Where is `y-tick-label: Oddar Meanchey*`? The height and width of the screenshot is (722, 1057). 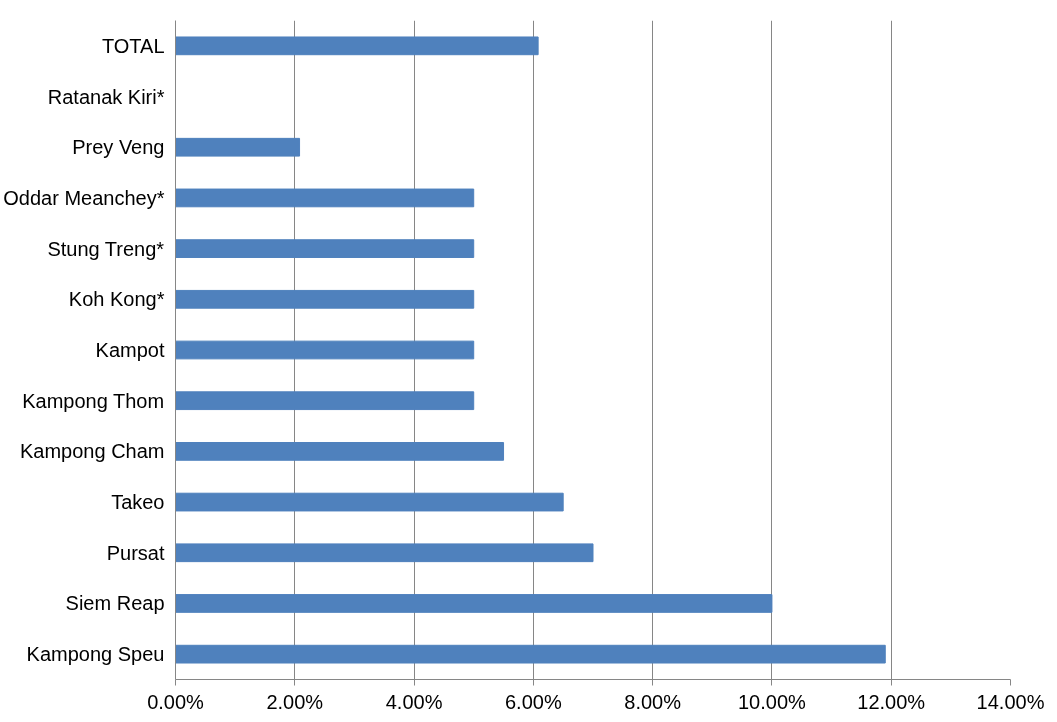 y-tick-label: Oddar Meanchey* is located at coordinates (84, 197).